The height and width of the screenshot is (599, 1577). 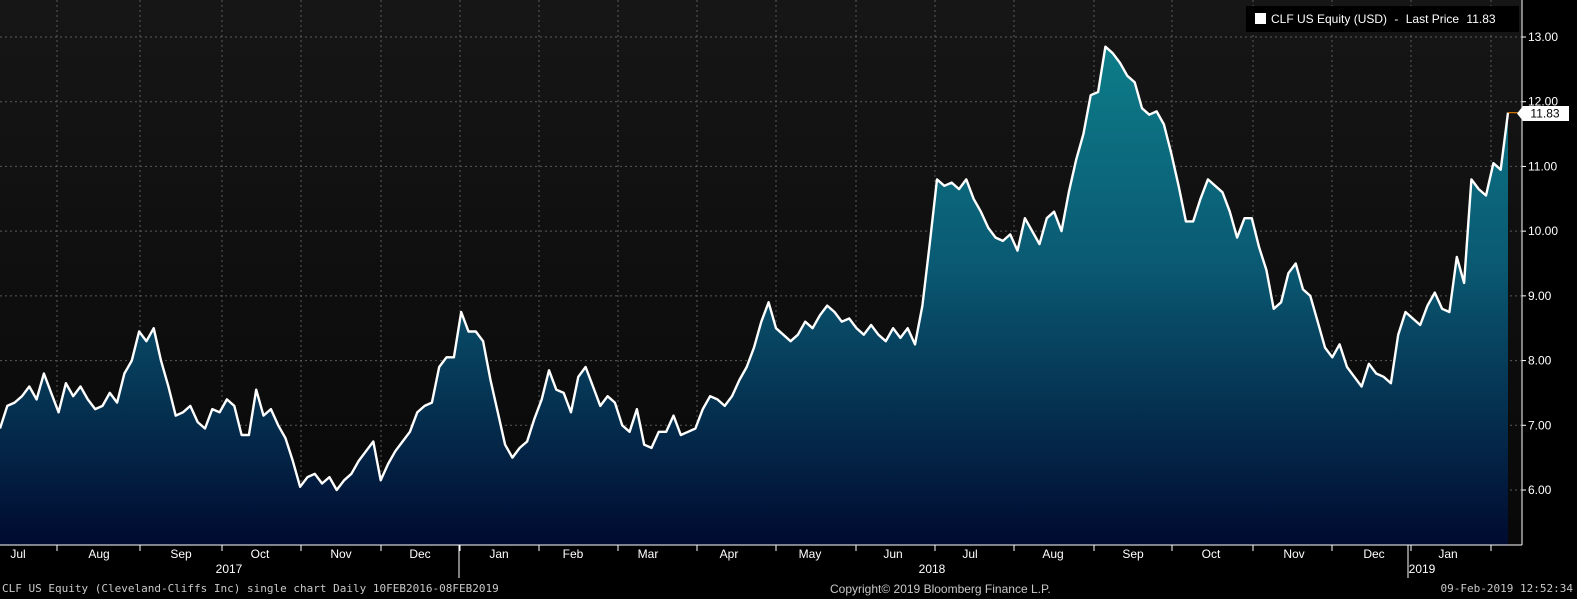 I want to click on x-month-label: Apr, so click(x=729, y=554).